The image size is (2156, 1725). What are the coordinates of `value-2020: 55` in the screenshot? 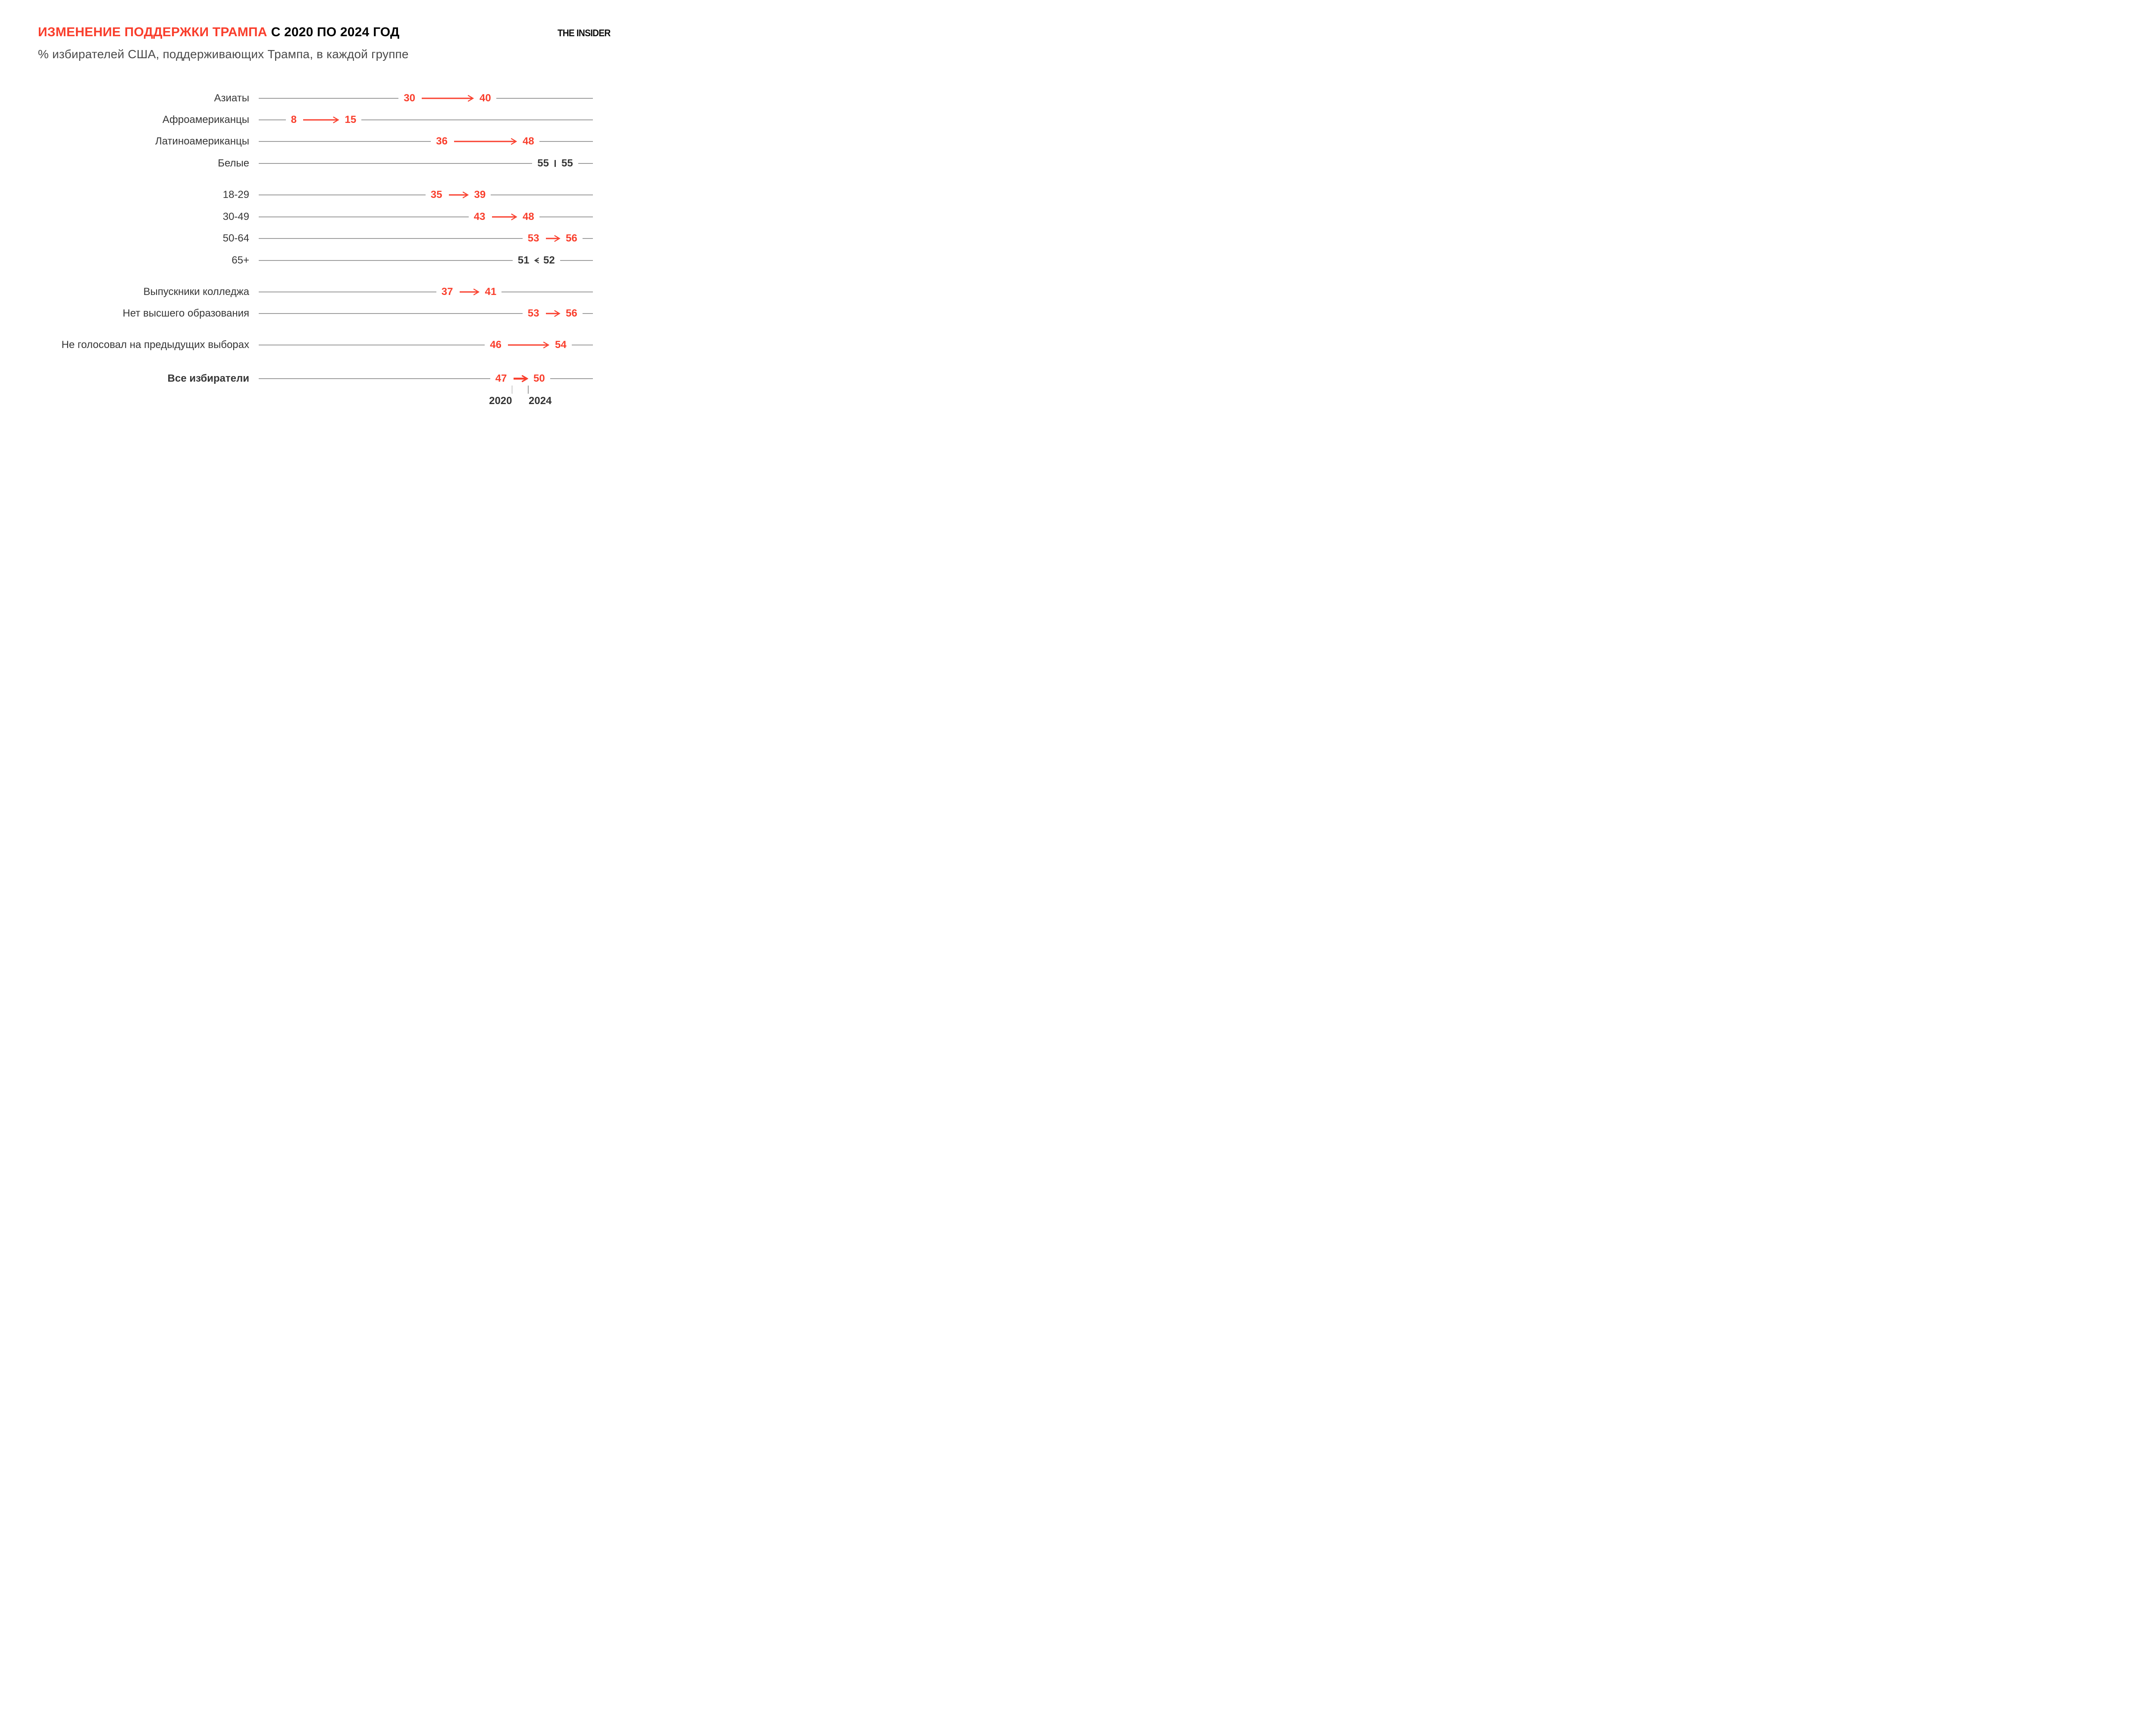 It's located at (543, 163).